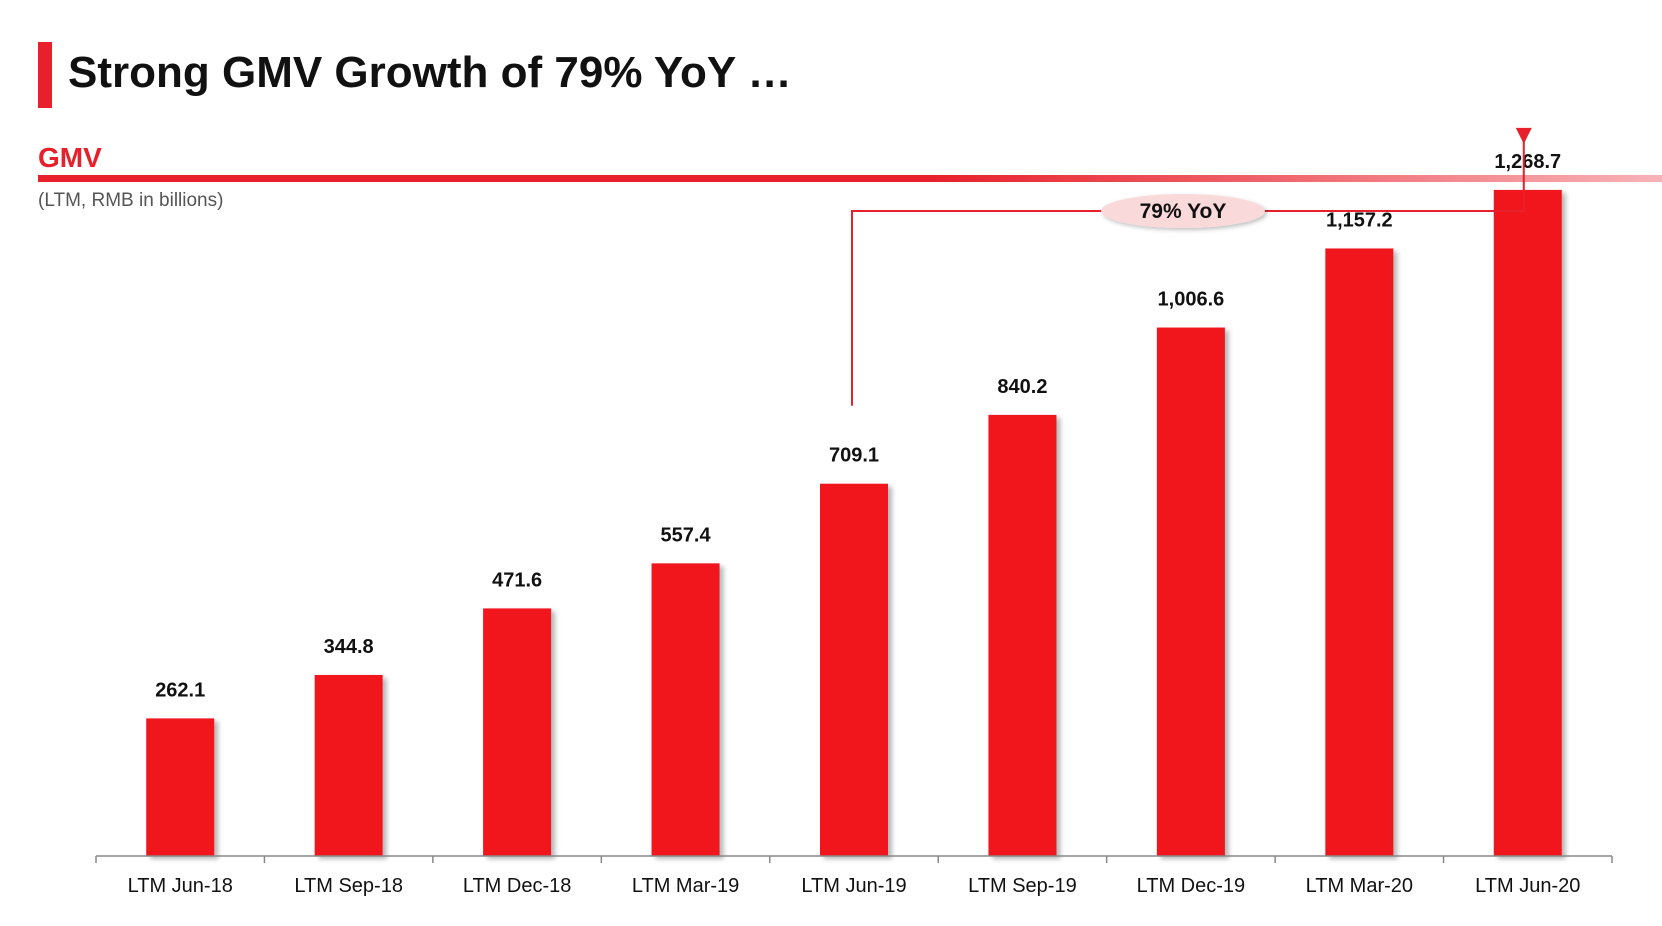 Image resolution: width=1662 pixels, height=926 pixels. What do you see at coordinates (1523, 135) in the screenshot?
I see `arrow-down-icon` at bounding box center [1523, 135].